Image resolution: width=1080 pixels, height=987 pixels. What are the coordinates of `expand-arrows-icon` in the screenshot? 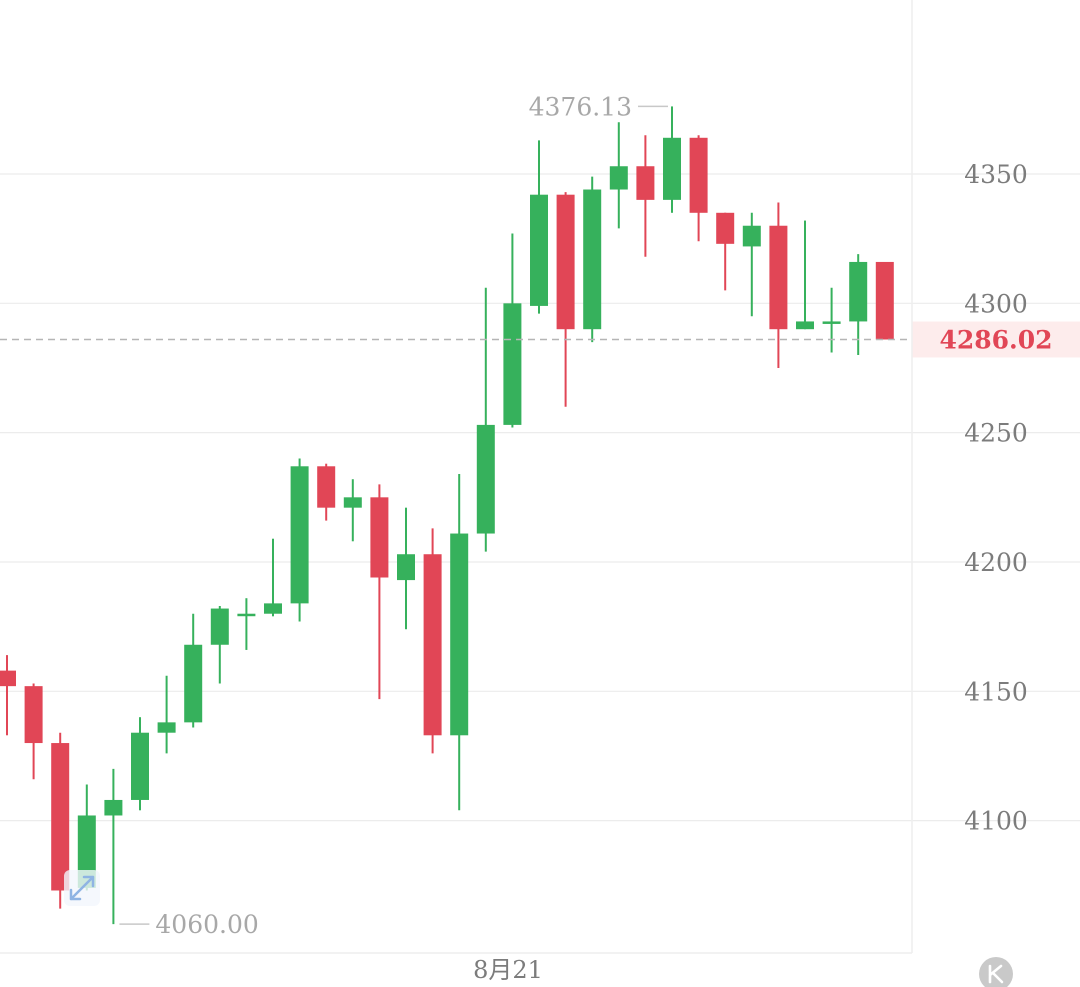 It's located at (82, 888).